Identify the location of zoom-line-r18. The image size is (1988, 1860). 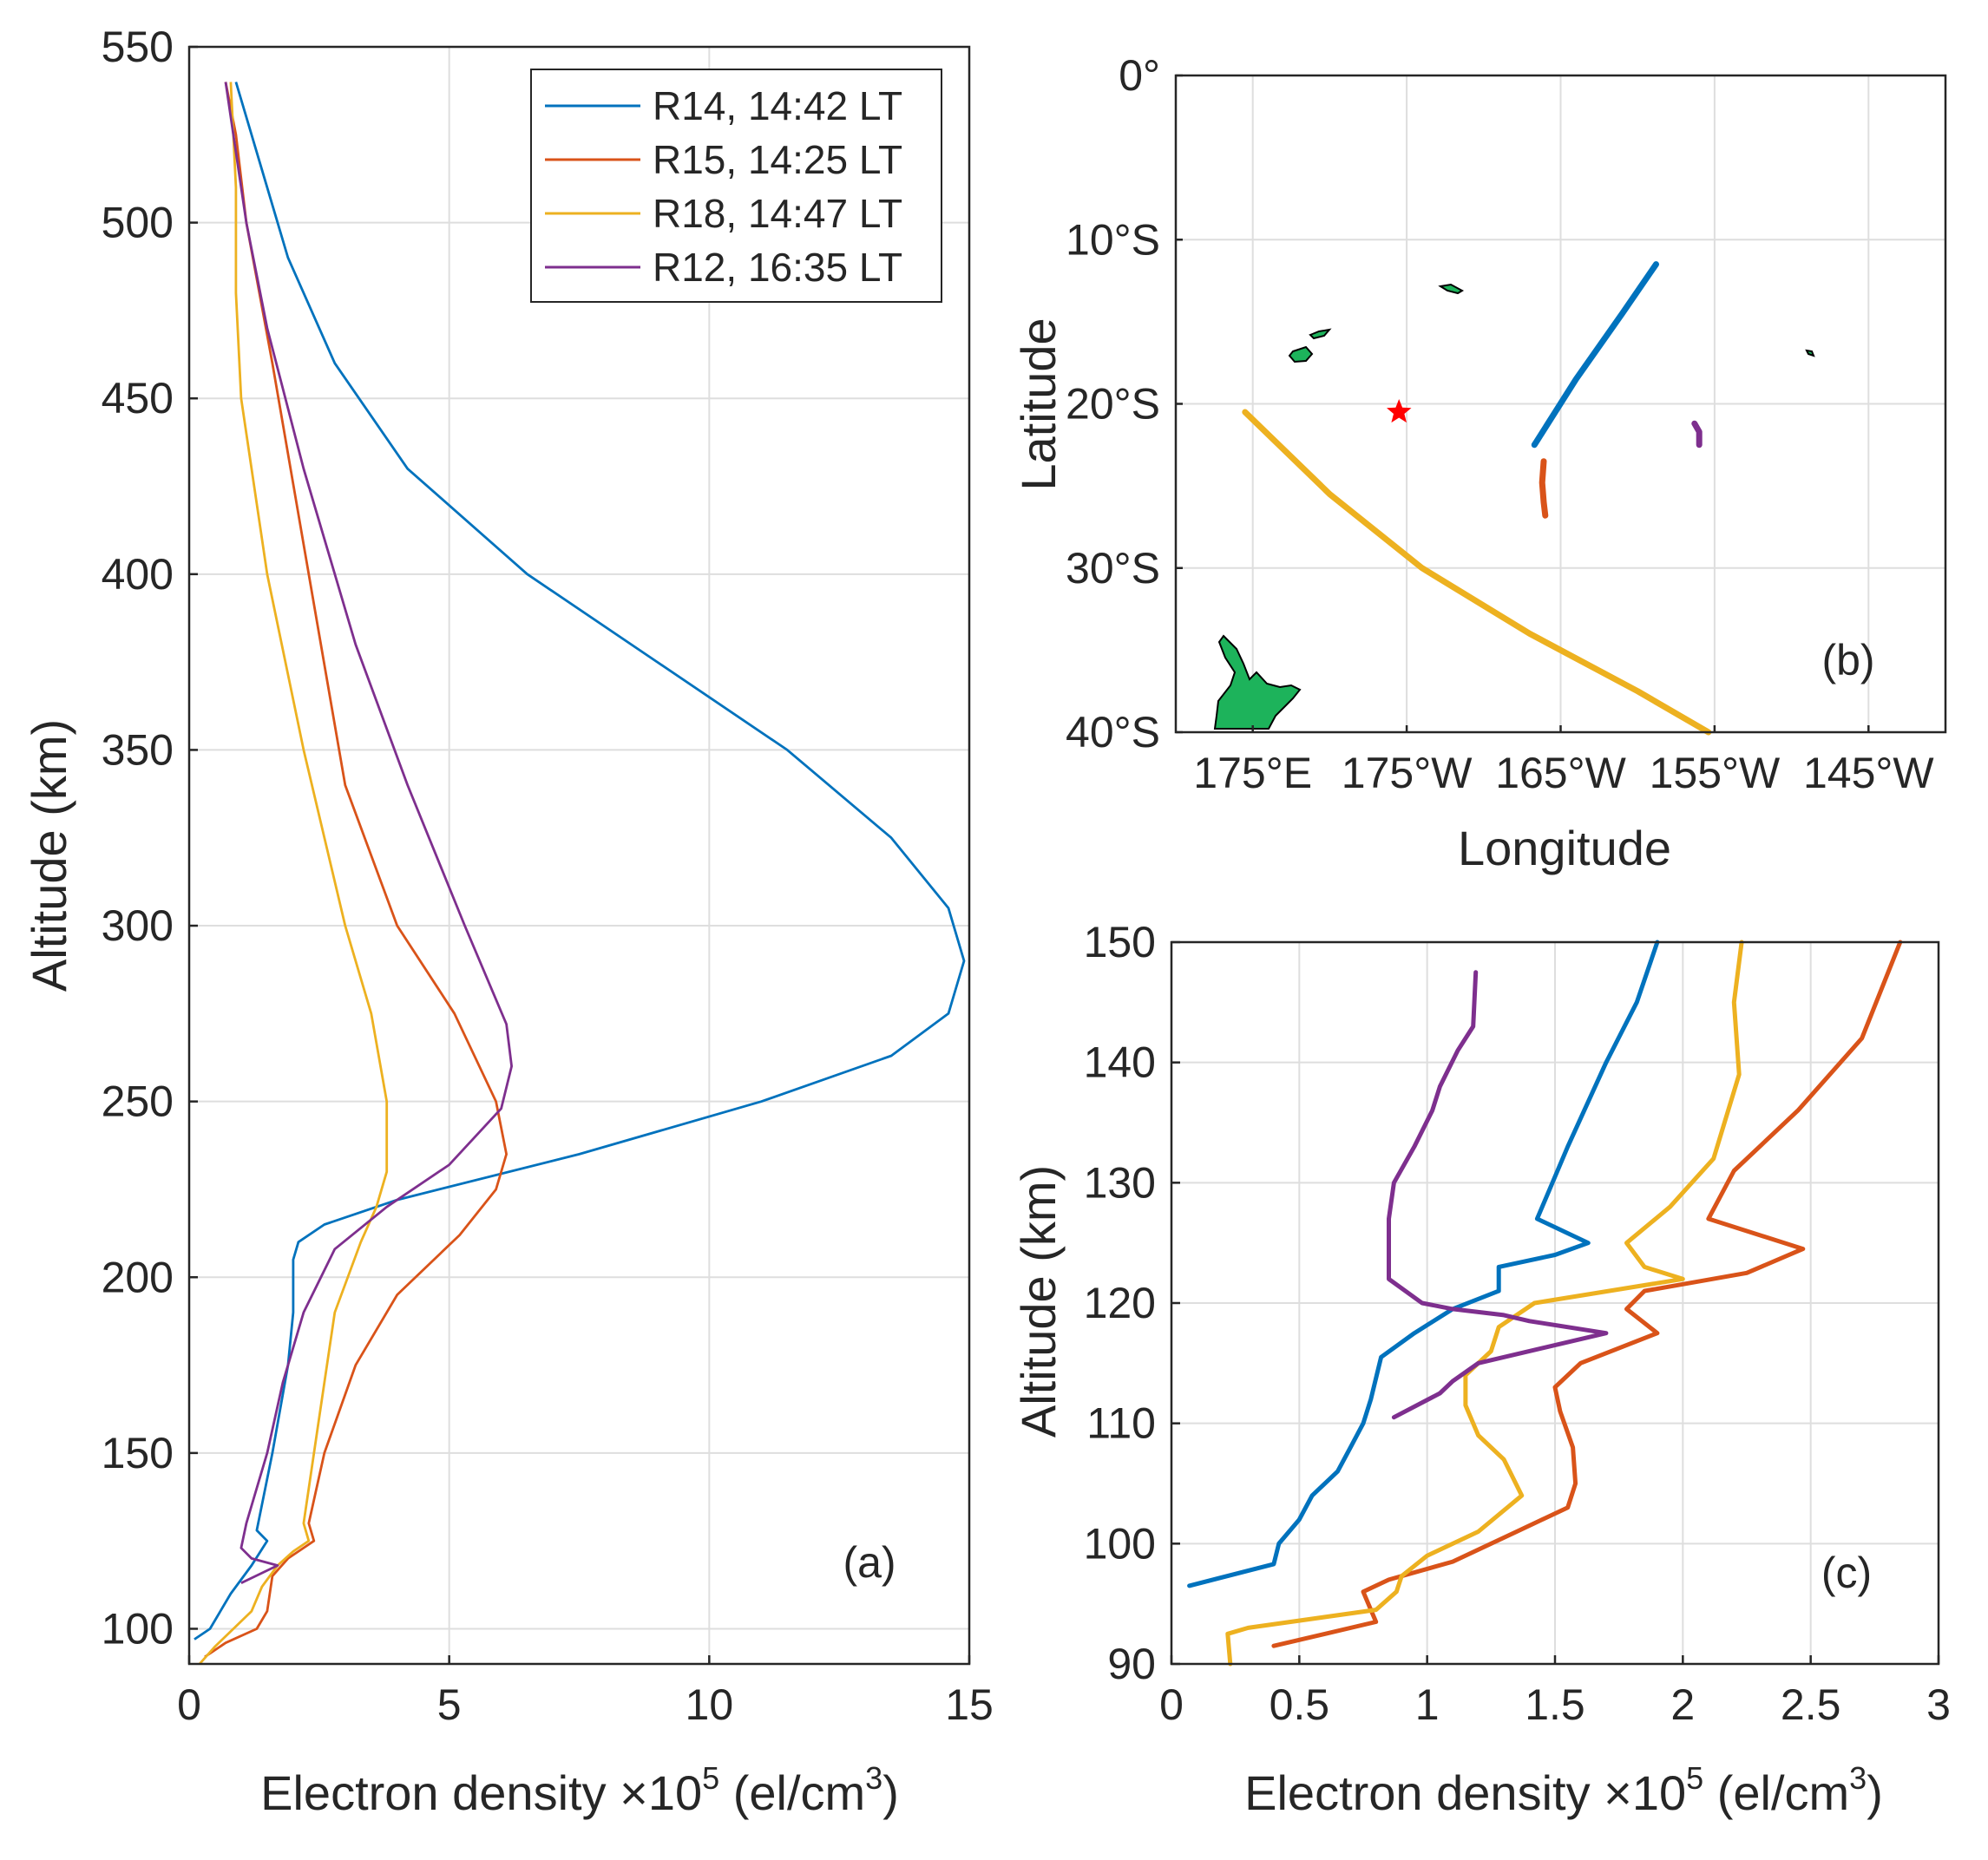
(1484, 1303).